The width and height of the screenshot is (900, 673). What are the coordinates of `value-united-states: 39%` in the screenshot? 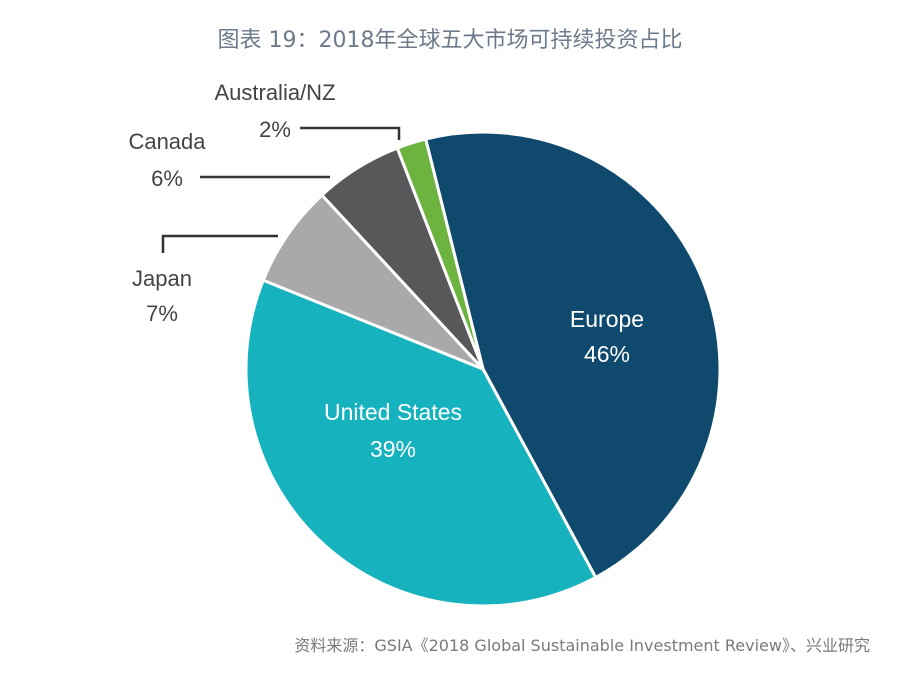 It's located at (393, 449).